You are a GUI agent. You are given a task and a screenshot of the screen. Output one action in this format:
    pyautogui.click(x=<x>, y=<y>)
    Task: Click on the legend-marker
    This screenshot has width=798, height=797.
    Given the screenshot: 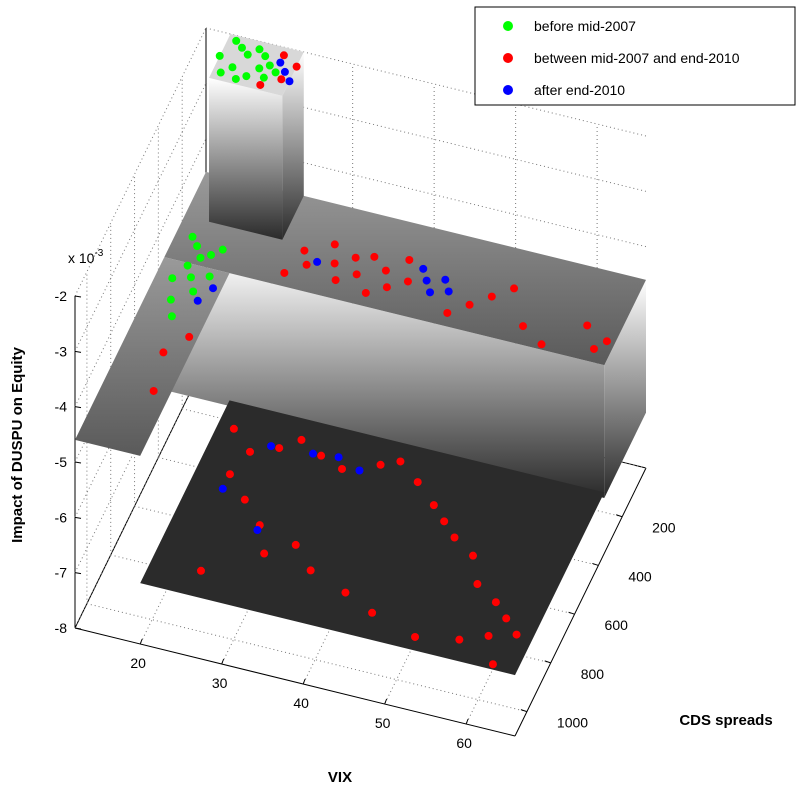 What is the action you would take?
    pyautogui.click(x=508, y=58)
    